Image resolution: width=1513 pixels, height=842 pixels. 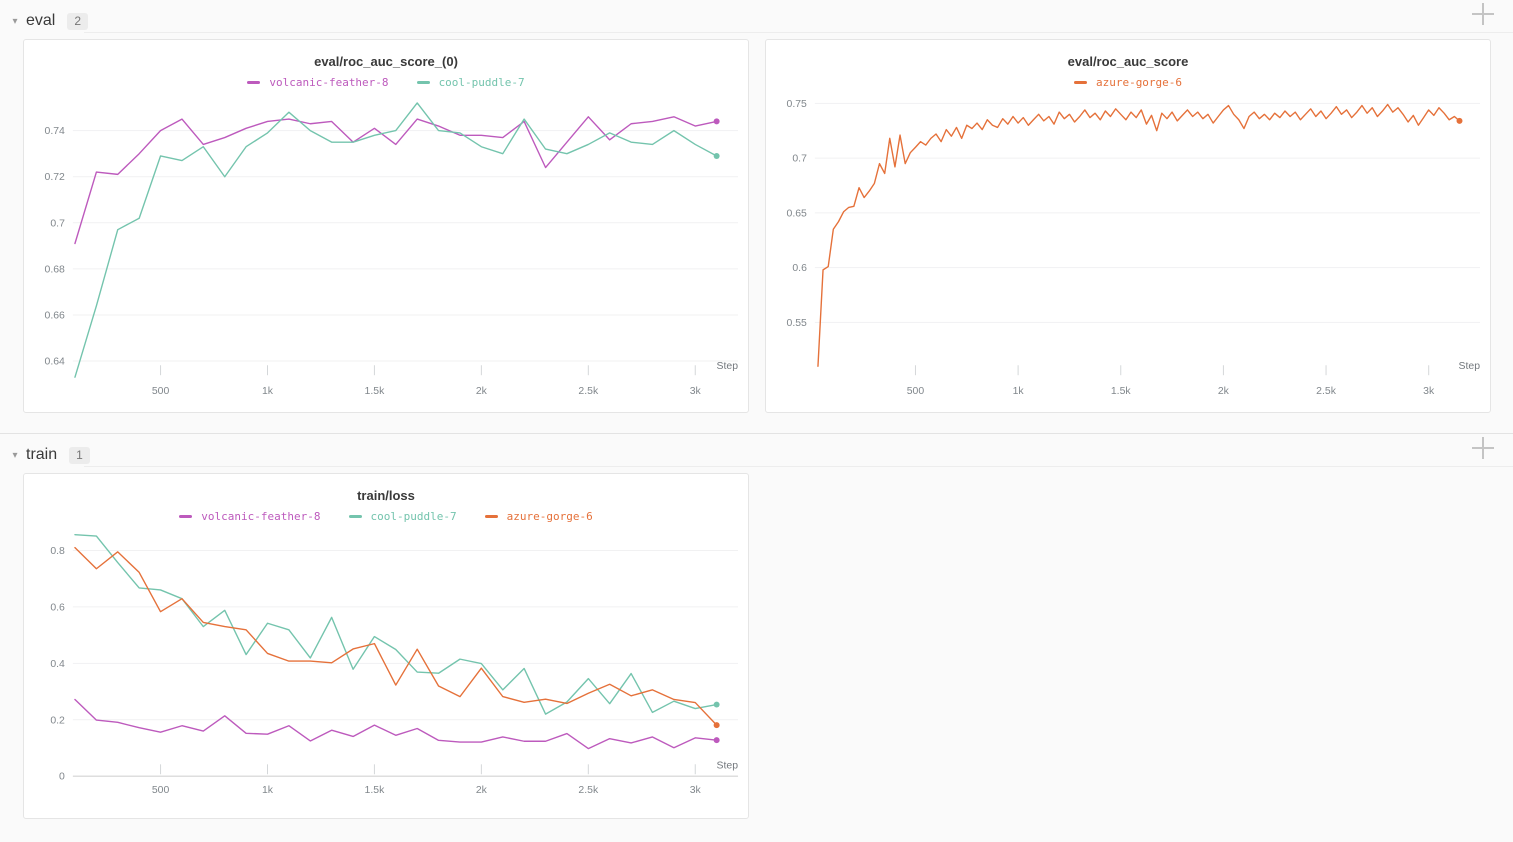 What do you see at coordinates (55, 131) in the screenshot?
I see `y-tick-label: 0.74` at bounding box center [55, 131].